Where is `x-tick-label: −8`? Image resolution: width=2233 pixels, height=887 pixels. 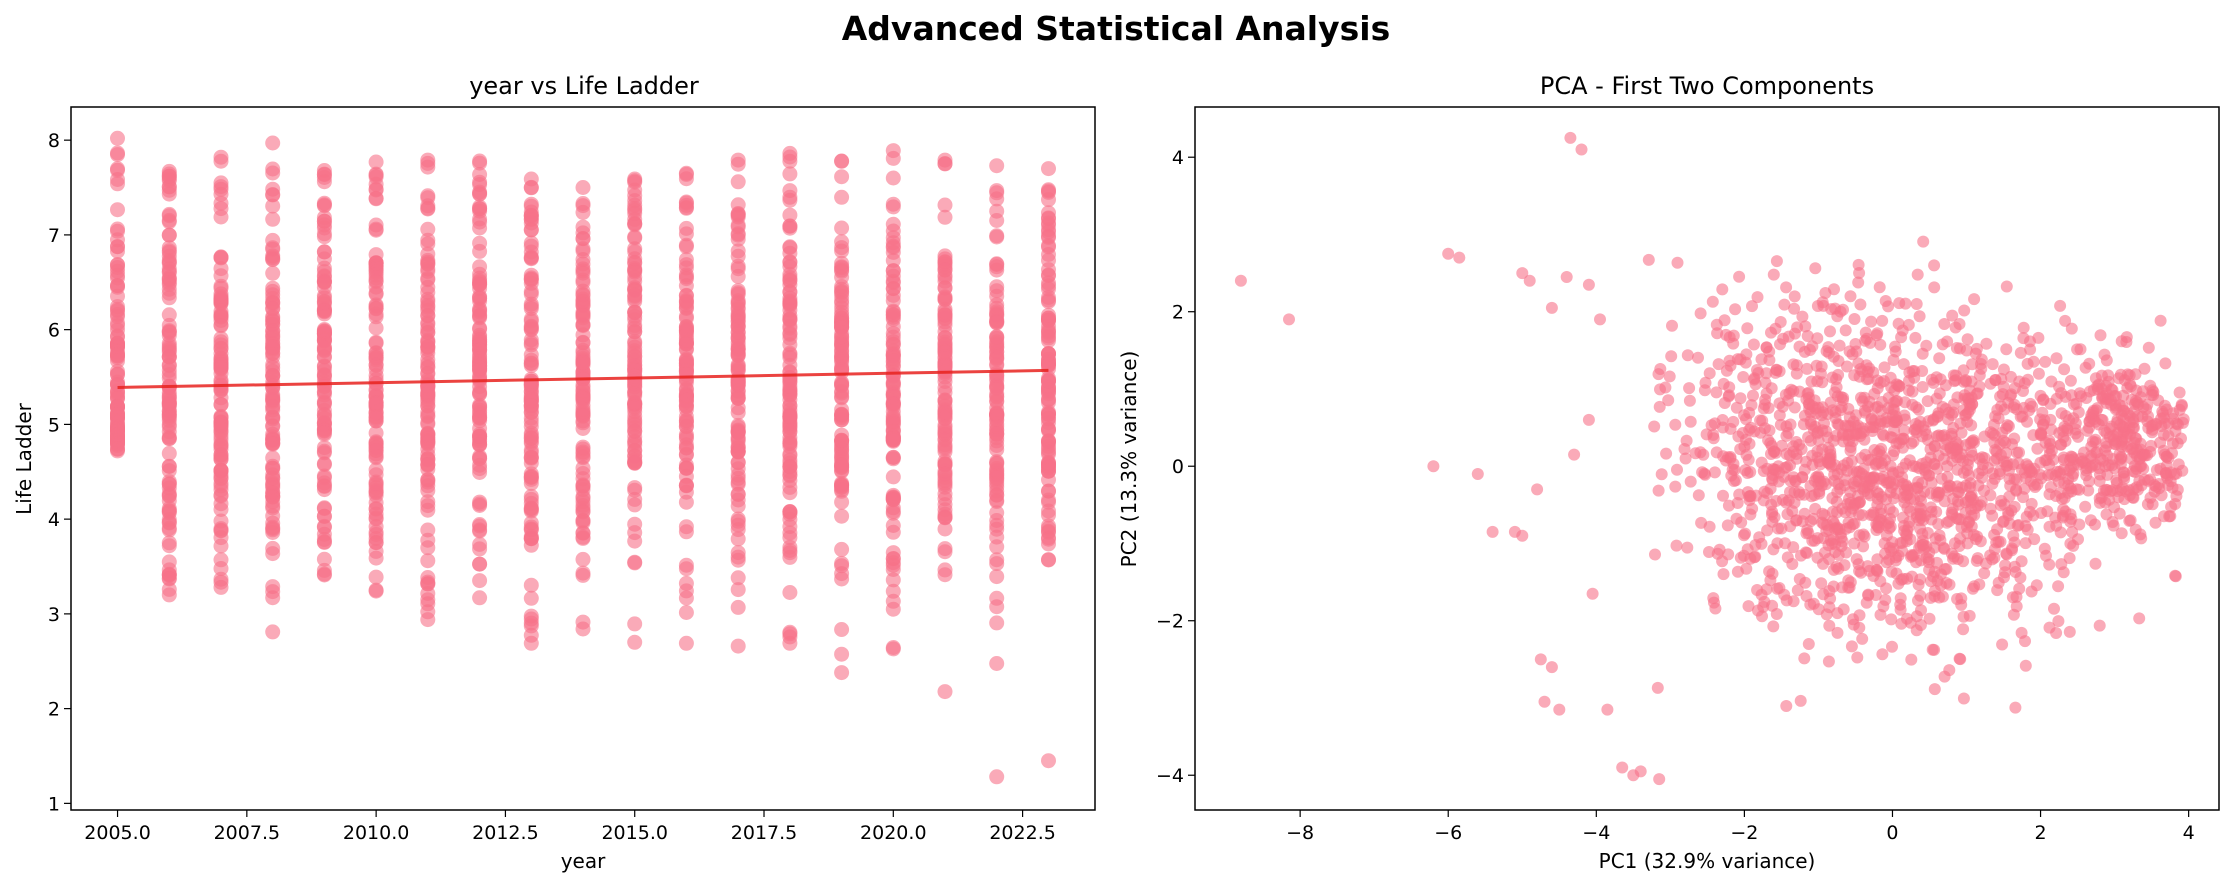
x-tick-label: −8 is located at coordinates (1300, 833).